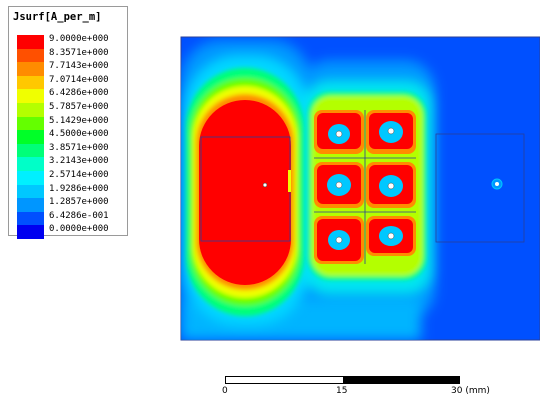  What do you see at coordinates (79, 229) in the screenshot?
I see `legend-level-label: 0.0000e+000` at bounding box center [79, 229].